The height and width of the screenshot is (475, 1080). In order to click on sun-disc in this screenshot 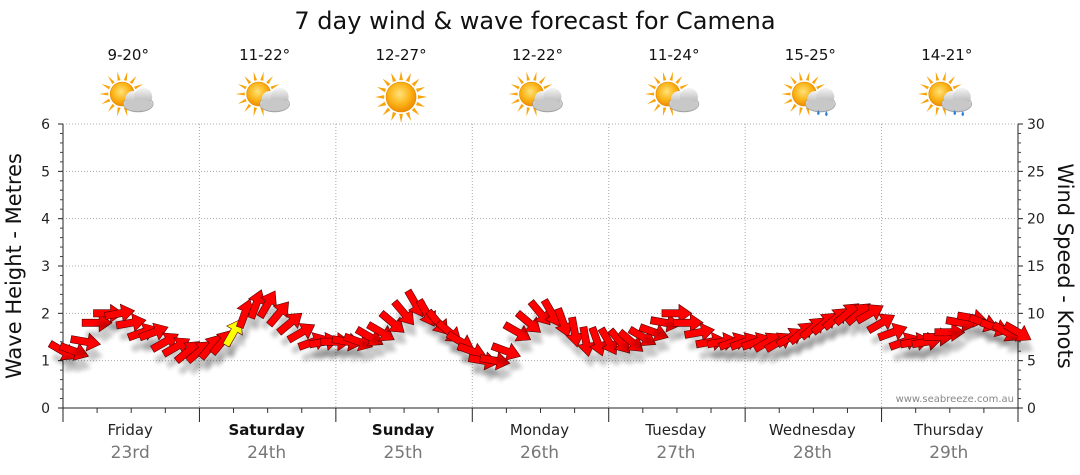, I will do `click(401, 97)`.